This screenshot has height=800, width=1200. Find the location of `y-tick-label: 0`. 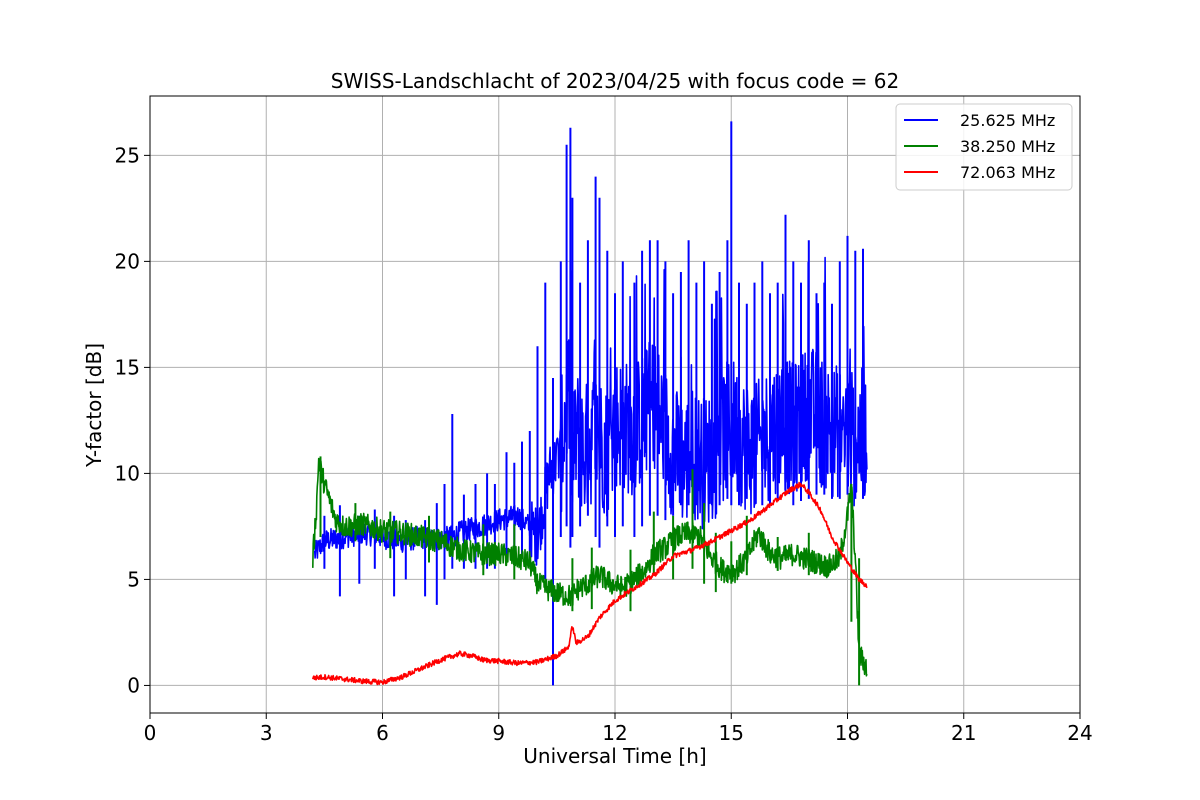

y-tick-label: 0 is located at coordinates (133, 685).